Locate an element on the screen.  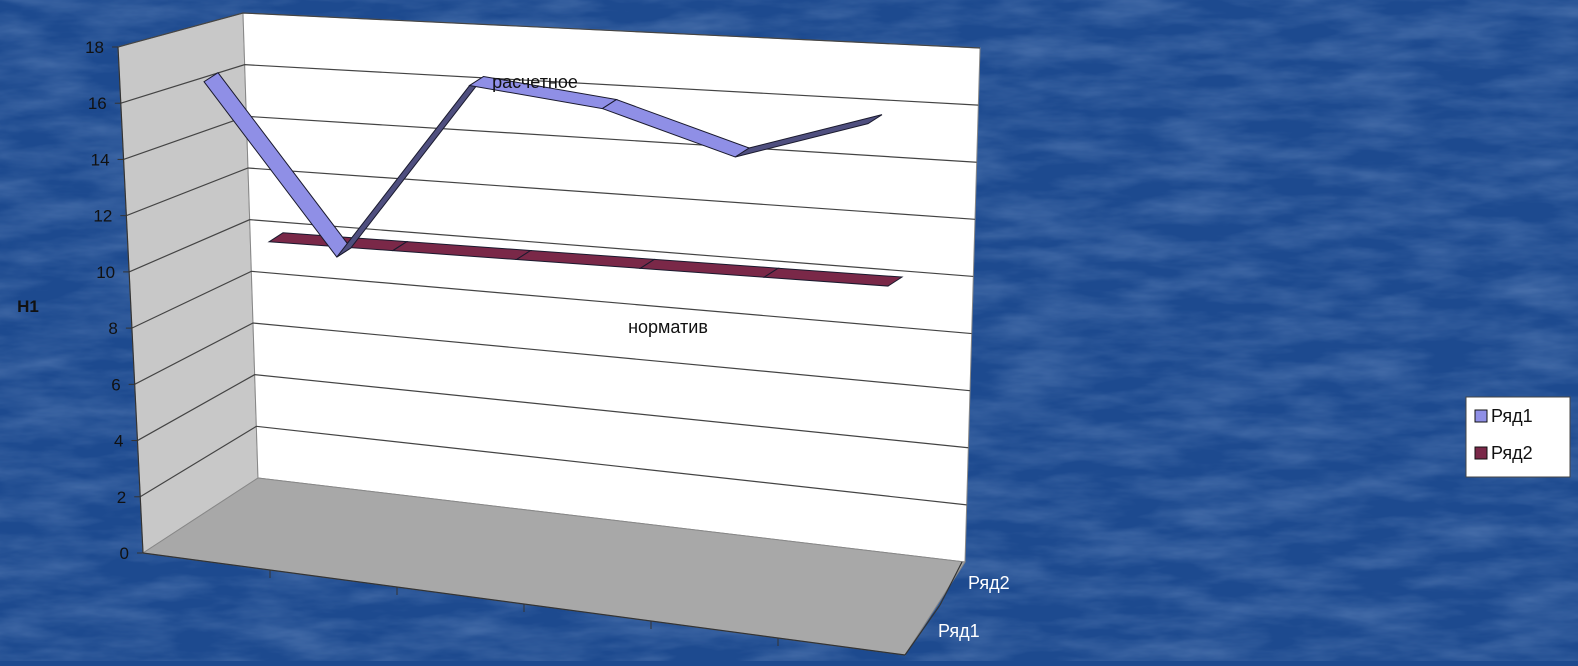
y-tick-label: 4 is located at coordinates (118, 441).